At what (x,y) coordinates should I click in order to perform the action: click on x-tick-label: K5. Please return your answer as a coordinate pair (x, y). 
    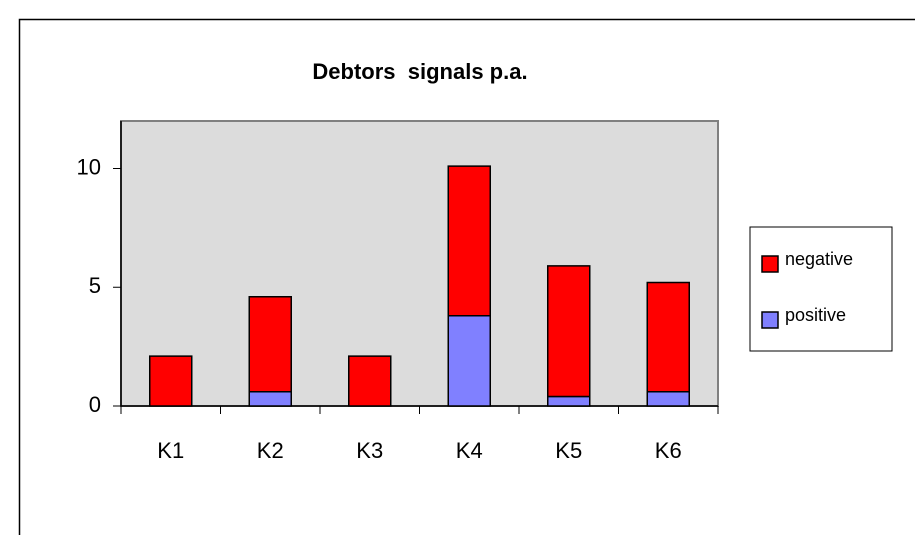
    Looking at the image, I should click on (568, 450).